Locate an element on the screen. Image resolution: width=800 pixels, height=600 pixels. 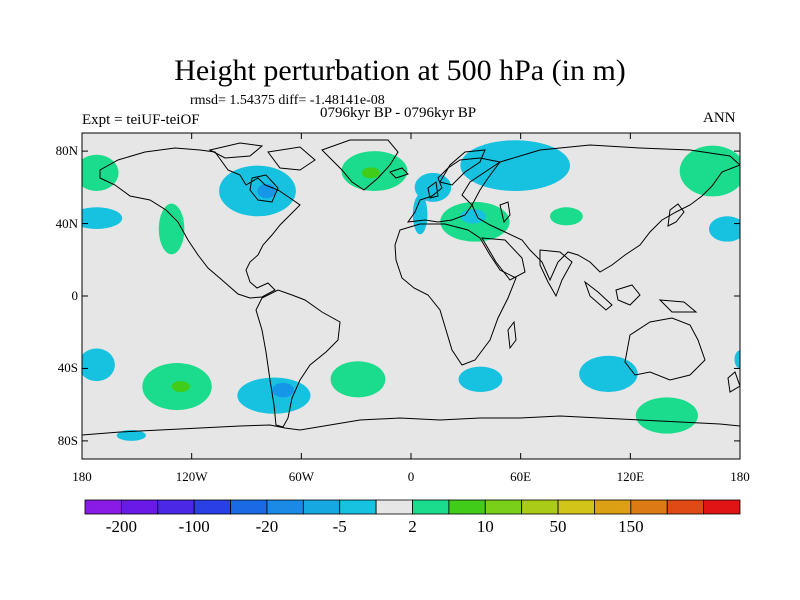
coastline-antarctica is located at coordinates (411, 437).